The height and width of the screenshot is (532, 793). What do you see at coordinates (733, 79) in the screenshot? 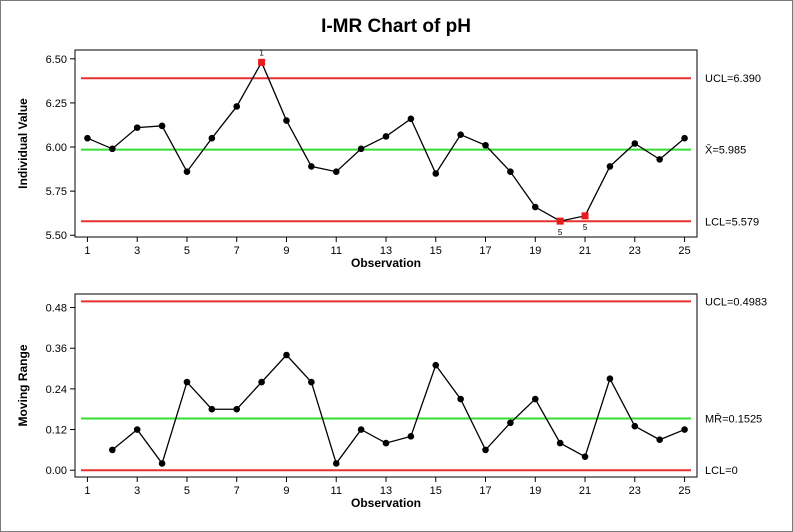
I see `ucl-label: UCL=6.390` at bounding box center [733, 79].